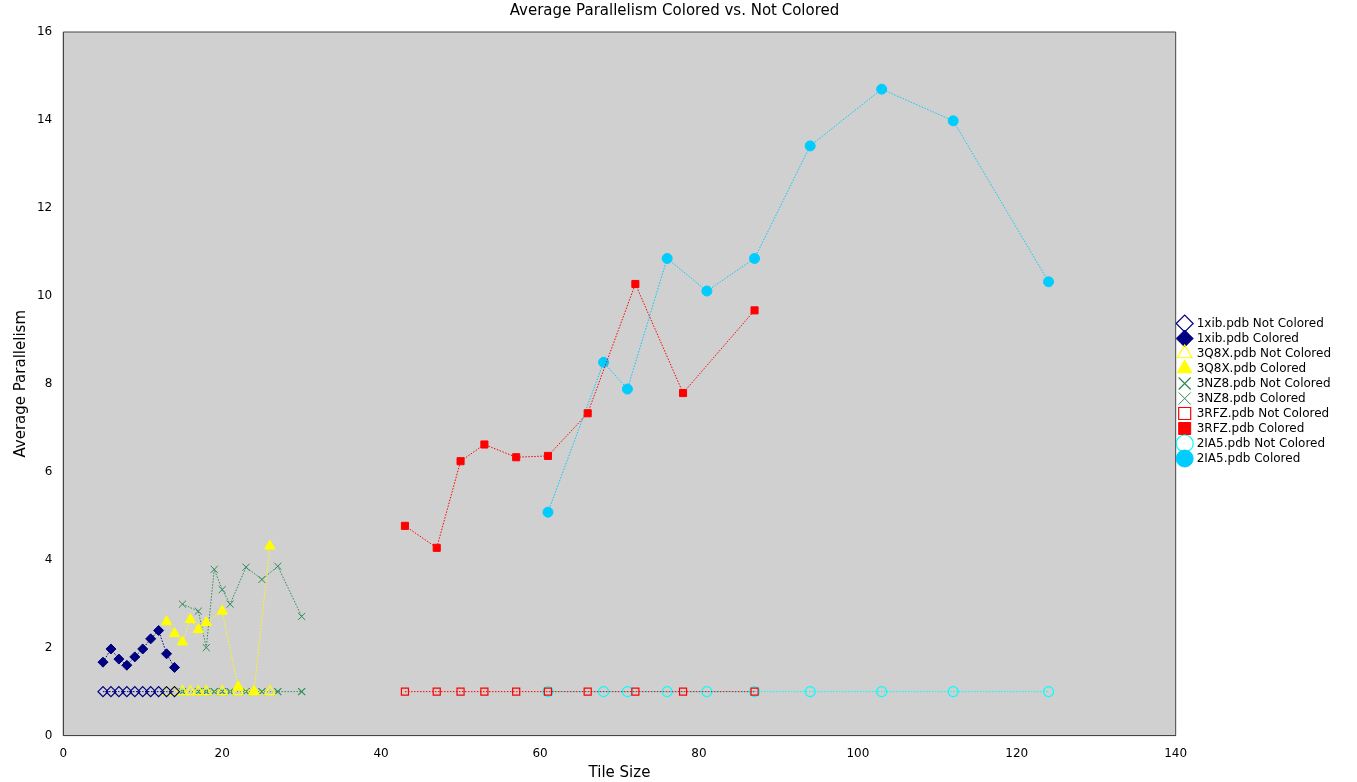  What do you see at coordinates (1251, 397) in the screenshot?
I see `legend-label: 3NZ8.pdb Colored` at bounding box center [1251, 397].